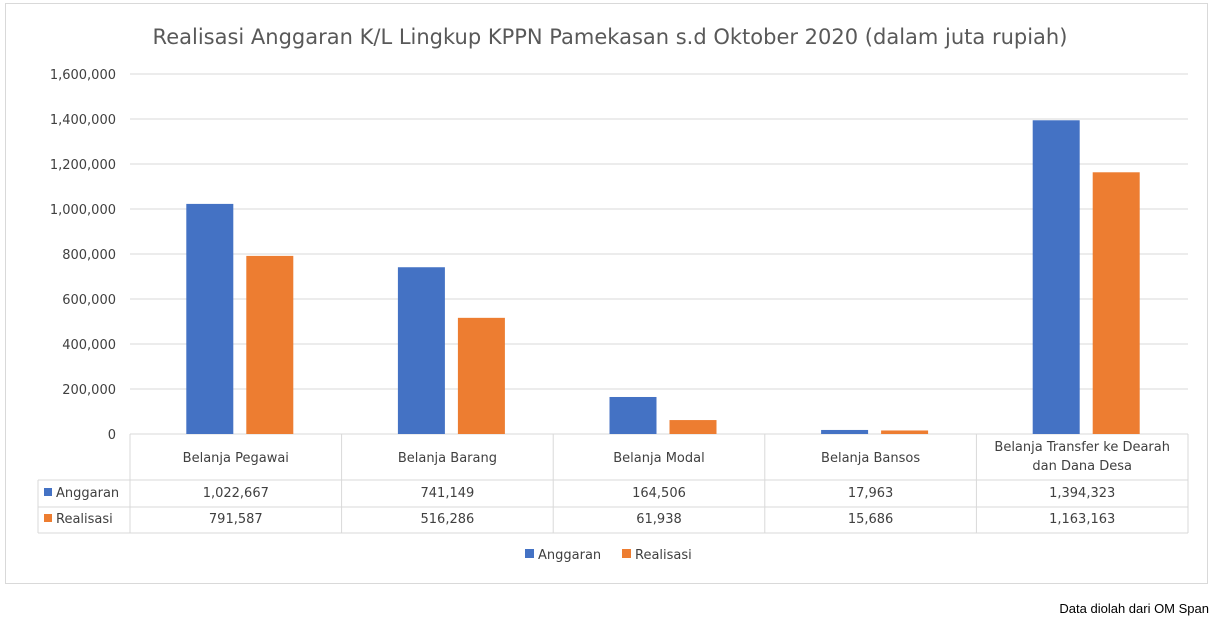 Image resolution: width=1215 pixels, height=624 pixels. What do you see at coordinates (112, 435) in the screenshot?
I see `y-tick-label: 0` at bounding box center [112, 435].